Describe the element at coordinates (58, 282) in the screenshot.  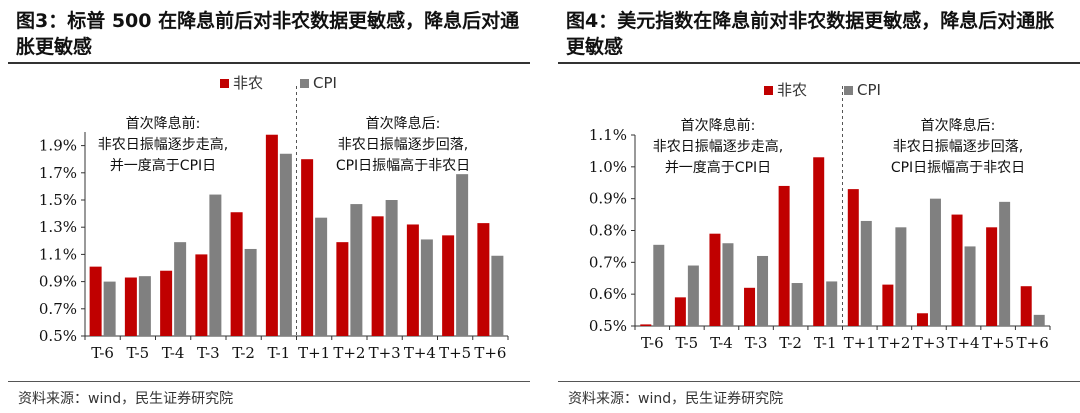
I see `y-tick-label: 0.9%` at that location.